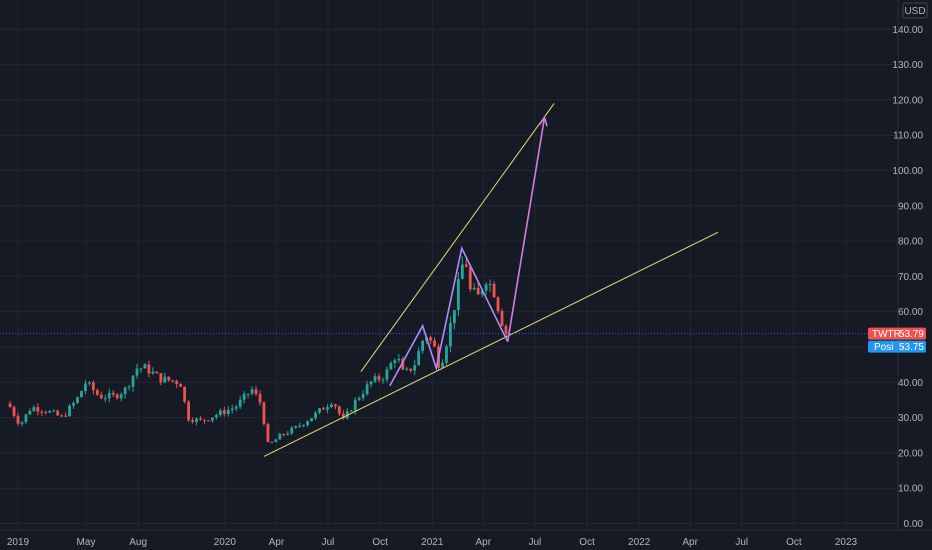  I want to click on currency-label: USD, so click(914, 11).